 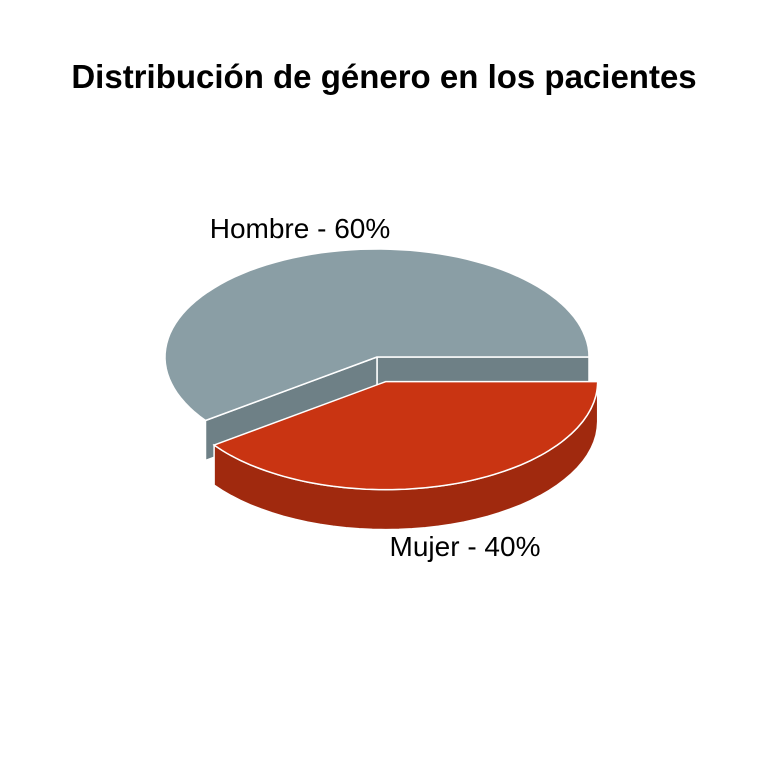 What do you see at coordinates (405, 435) in the screenshot?
I see `slice-top-mujer` at bounding box center [405, 435].